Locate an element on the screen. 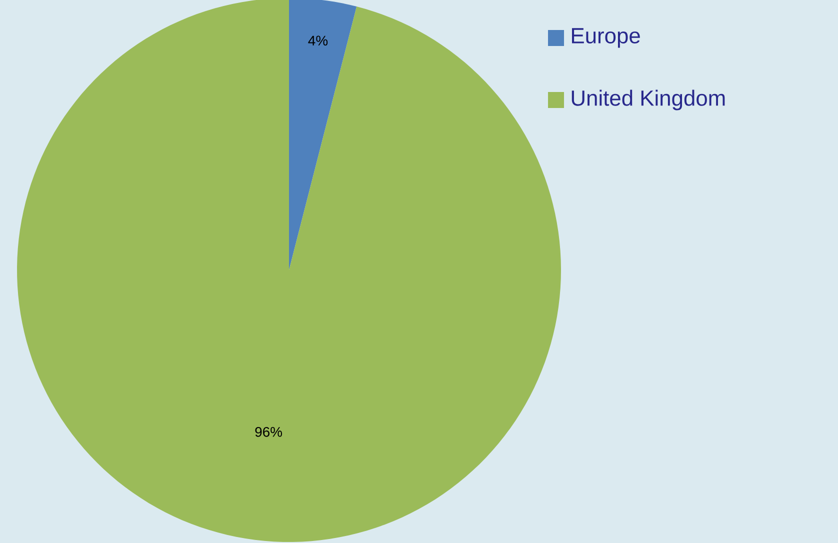 The height and width of the screenshot is (543, 838). data-label: 4% is located at coordinates (318, 41).